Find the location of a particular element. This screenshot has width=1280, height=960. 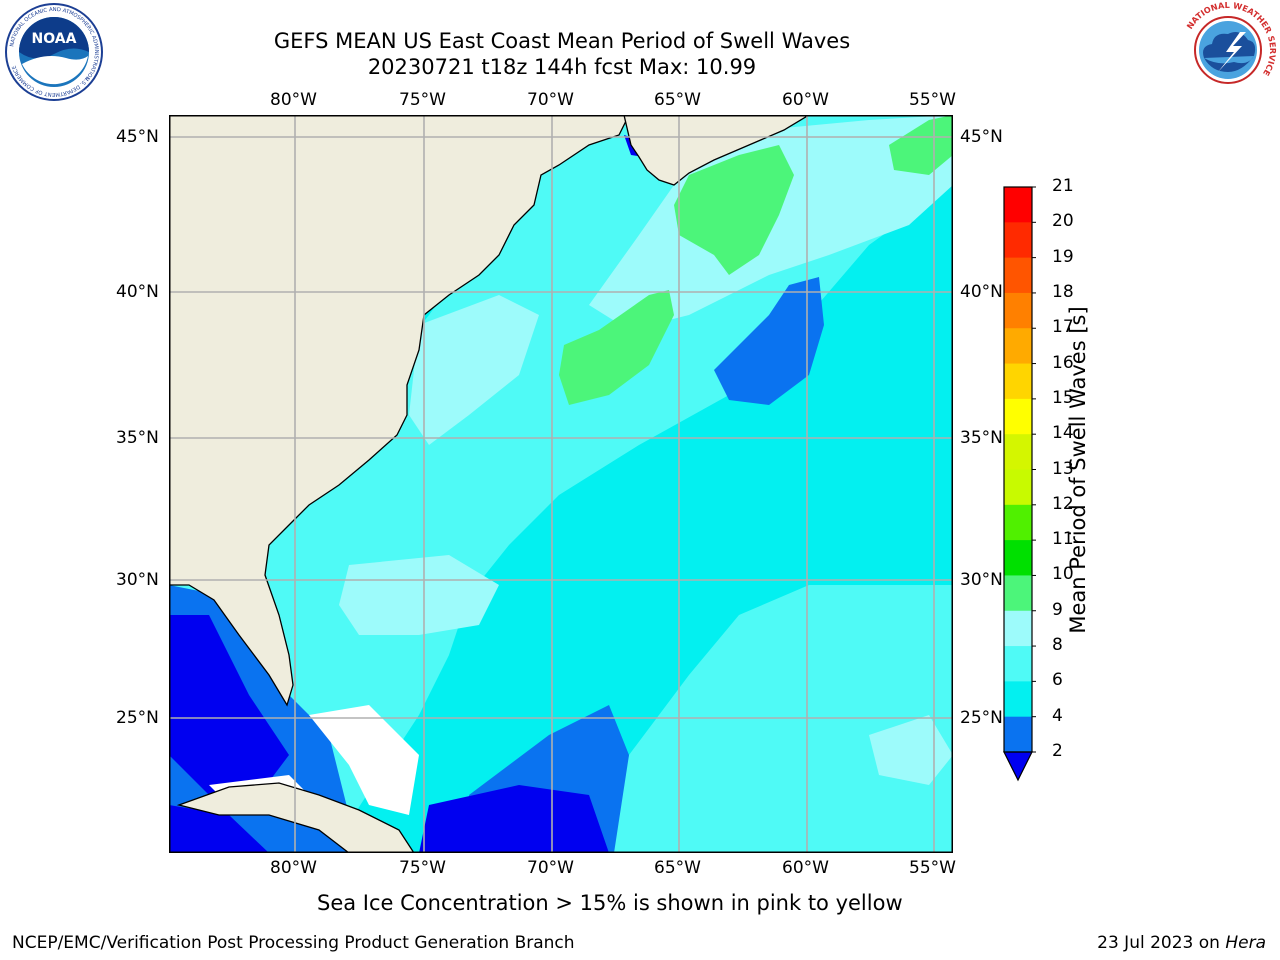

lon-label-bottom-60w: 60°W is located at coordinates (805, 868).